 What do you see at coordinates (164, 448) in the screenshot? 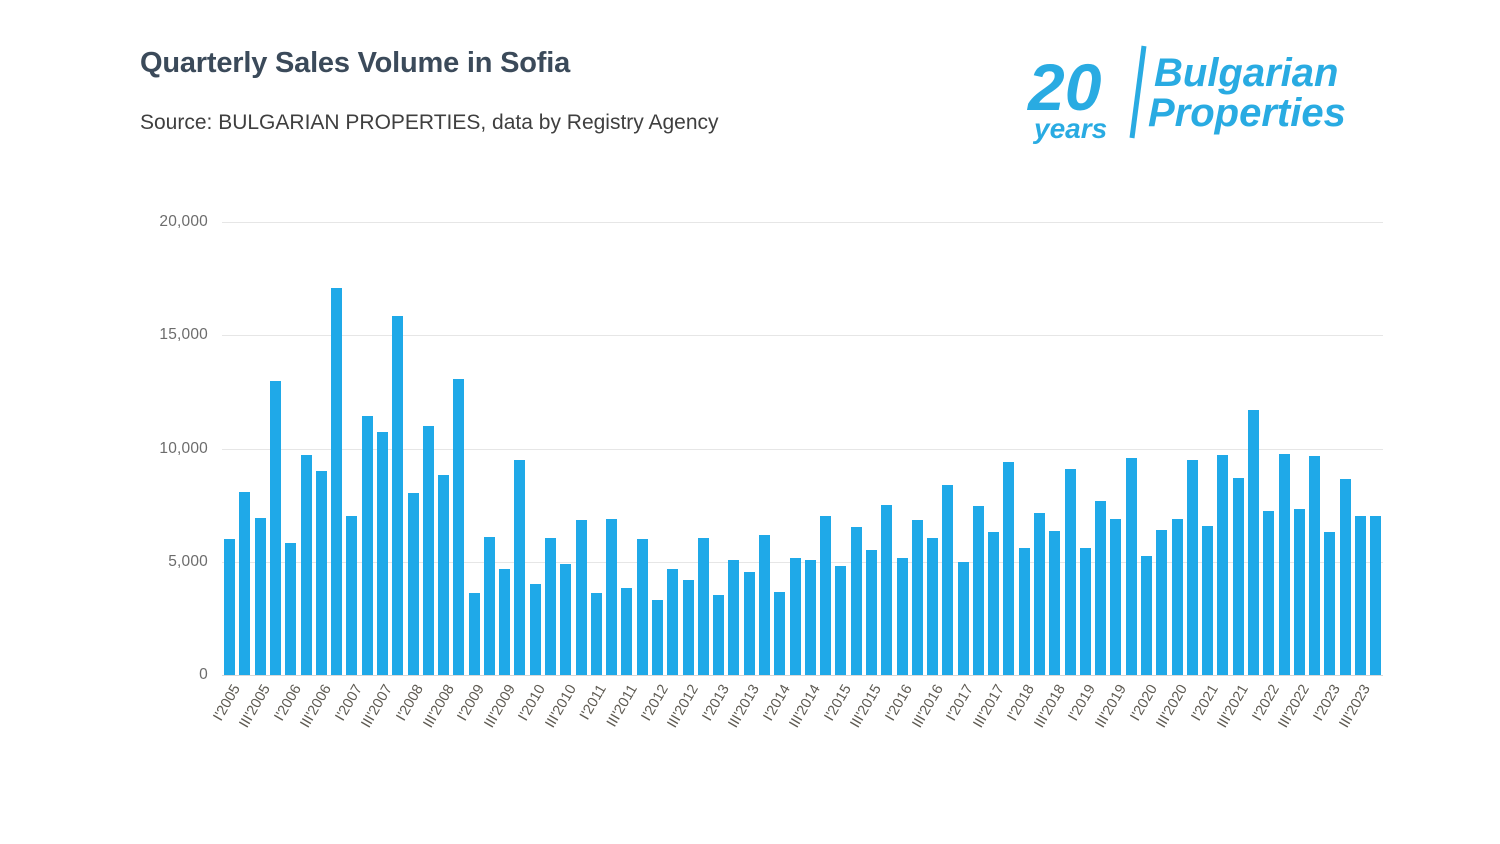
I see `y-axis-labels: 0 5,000 10,000 15,000 20,000` at bounding box center [164, 448].